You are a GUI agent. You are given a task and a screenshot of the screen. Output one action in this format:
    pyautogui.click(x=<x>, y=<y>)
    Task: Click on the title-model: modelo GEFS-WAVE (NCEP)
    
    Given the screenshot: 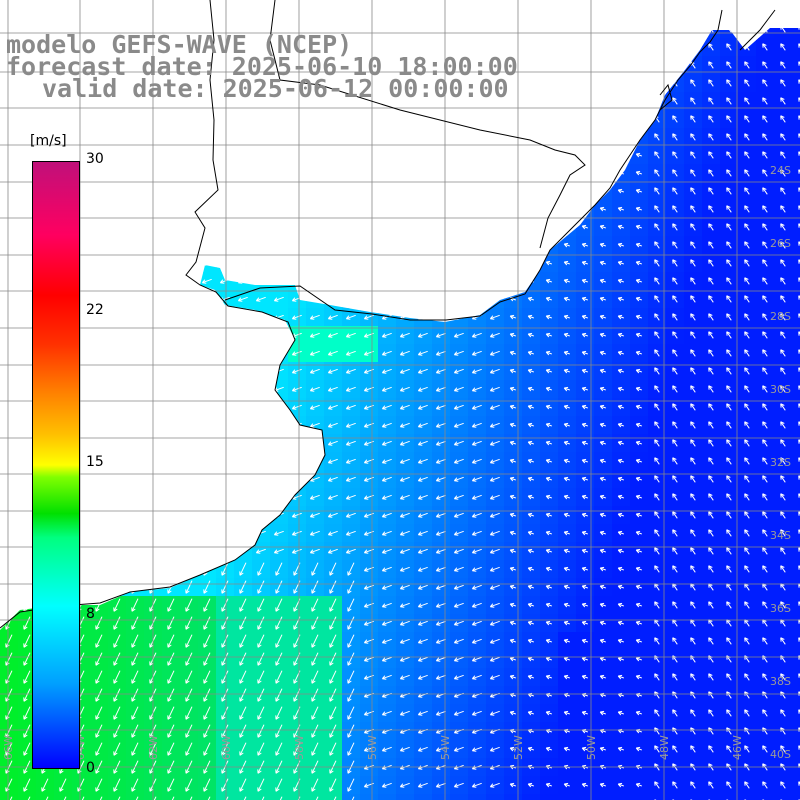 What is the action you would take?
    pyautogui.click(x=179, y=44)
    